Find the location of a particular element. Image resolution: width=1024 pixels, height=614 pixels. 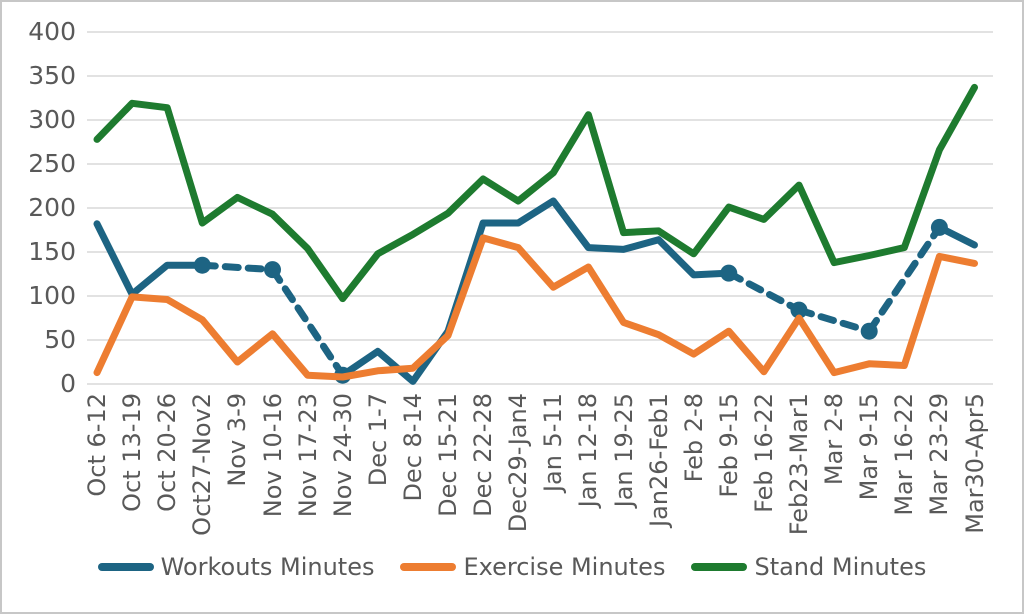

x-axis-label: Nov 3-9 is located at coordinates (237, 440).